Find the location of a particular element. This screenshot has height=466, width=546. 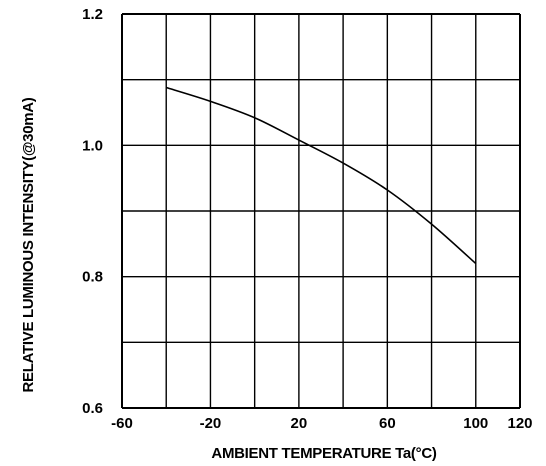

x-tick-labels: -60 -20 20 60 100 120 is located at coordinates (321, 423).